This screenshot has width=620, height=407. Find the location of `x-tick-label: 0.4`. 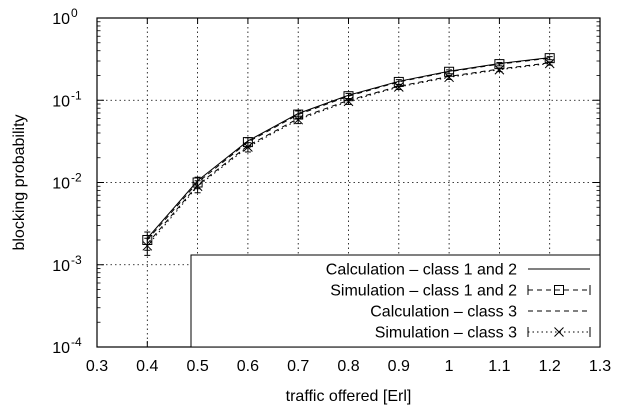

x-tick-label: 0.4 is located at coordinates (147, 366).